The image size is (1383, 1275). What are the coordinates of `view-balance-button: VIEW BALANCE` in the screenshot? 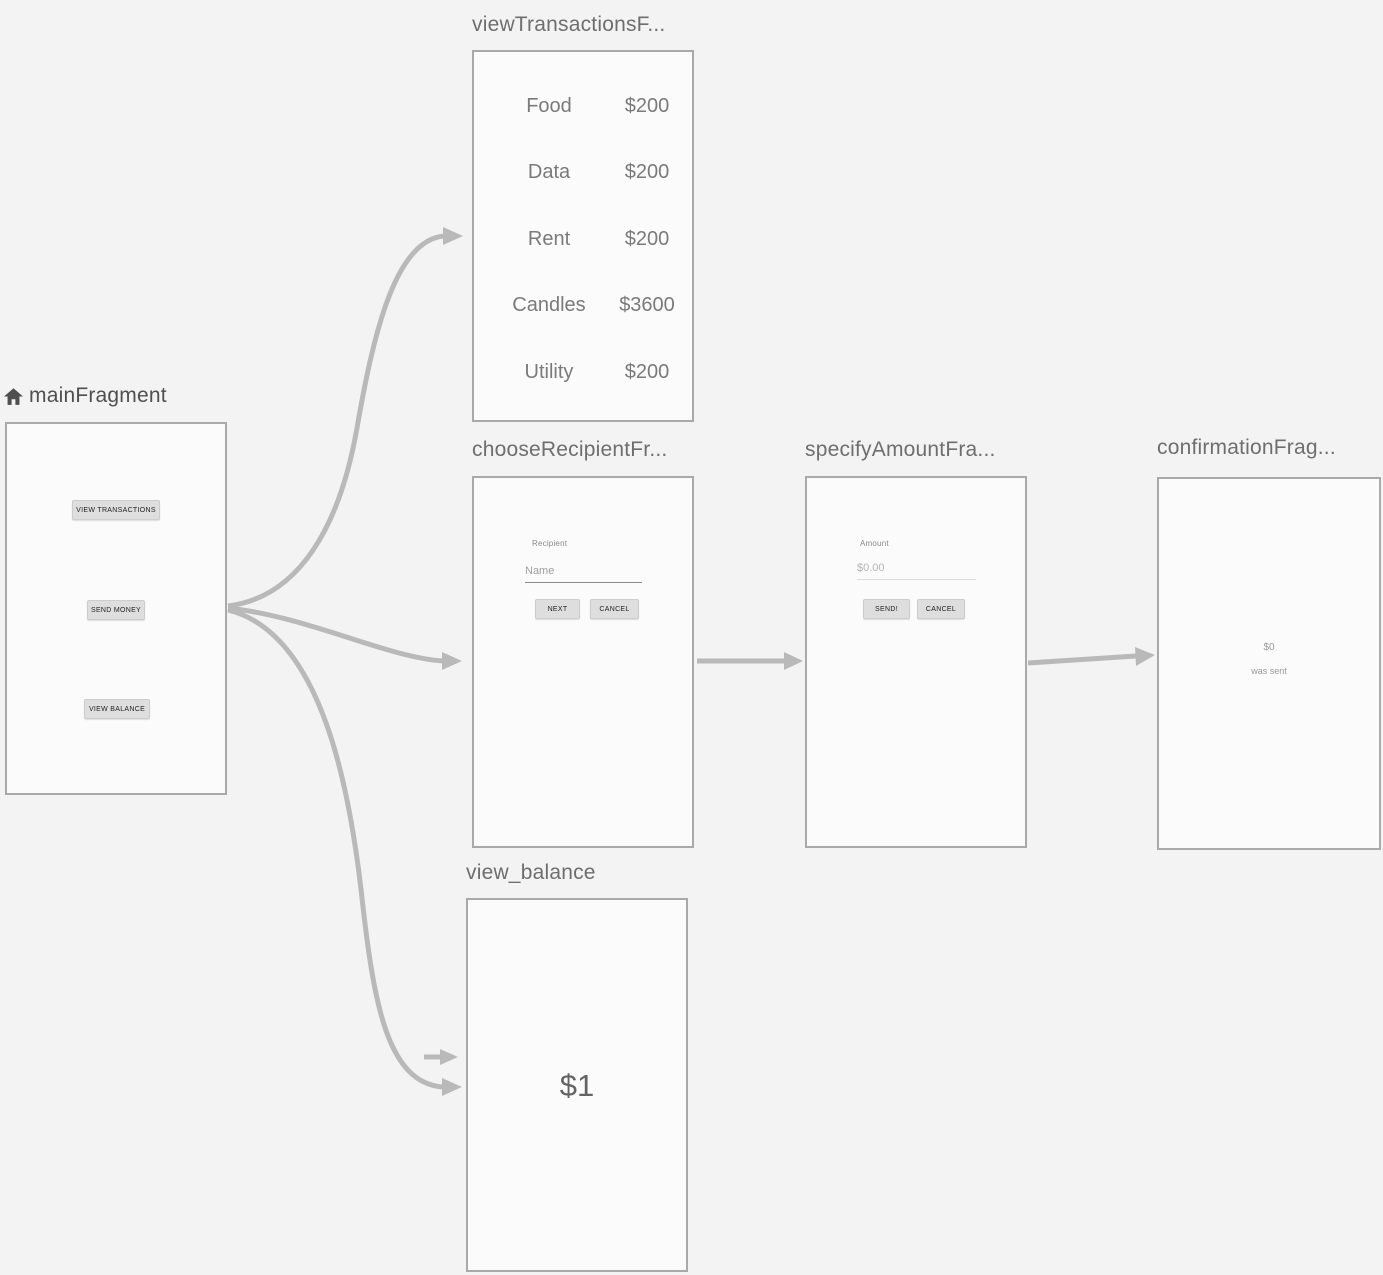 It's located at (117, 709).